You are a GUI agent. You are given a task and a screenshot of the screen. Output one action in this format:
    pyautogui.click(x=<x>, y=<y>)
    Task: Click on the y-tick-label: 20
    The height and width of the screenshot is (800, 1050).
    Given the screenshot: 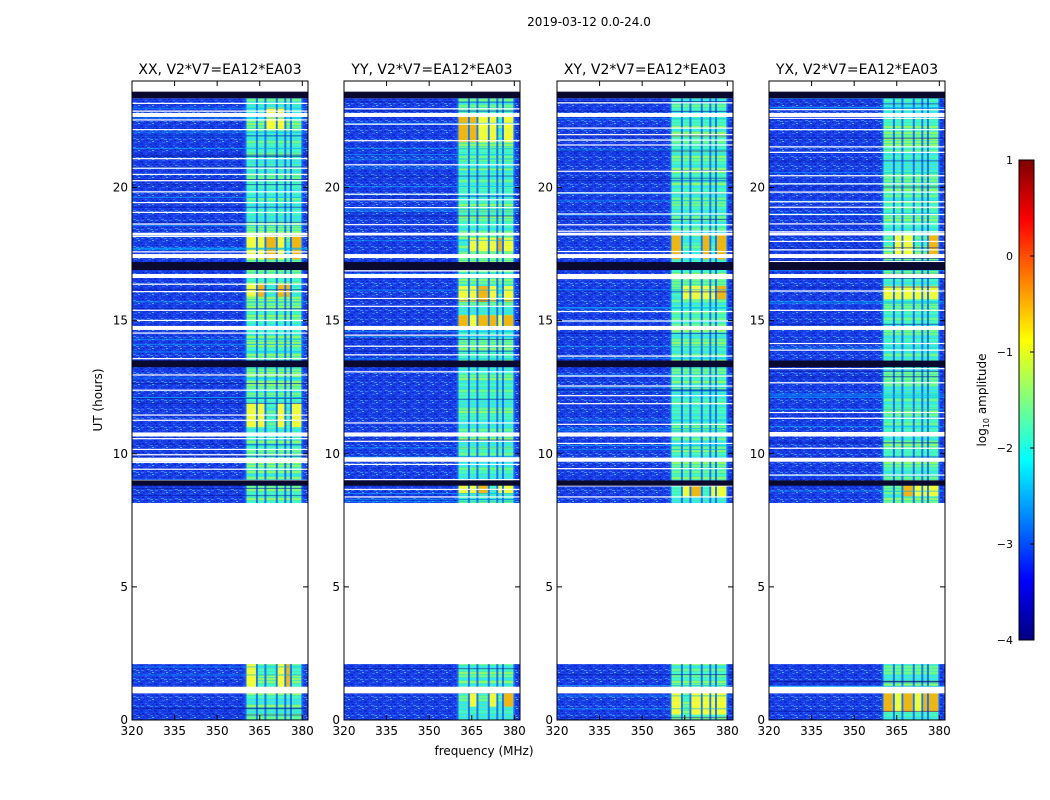 What is the action you would take?
    pyautogui.click(x=545, y=188)
    